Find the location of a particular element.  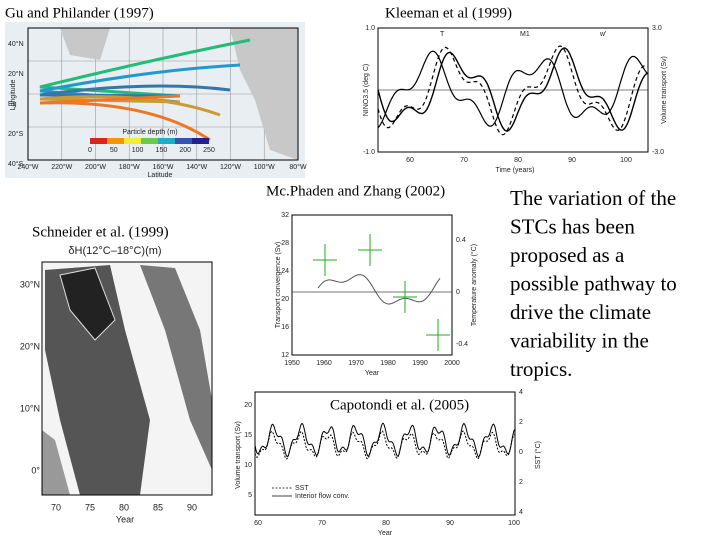

lat-label: 40°N is located at coordinates (16, 44).